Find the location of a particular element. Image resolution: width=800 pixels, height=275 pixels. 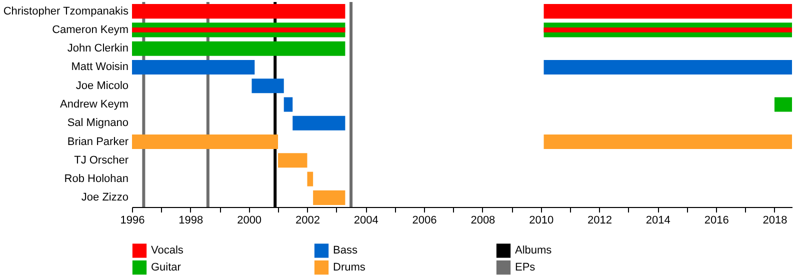

x-tick-label: 2012 is located at coordinates (600, 220).